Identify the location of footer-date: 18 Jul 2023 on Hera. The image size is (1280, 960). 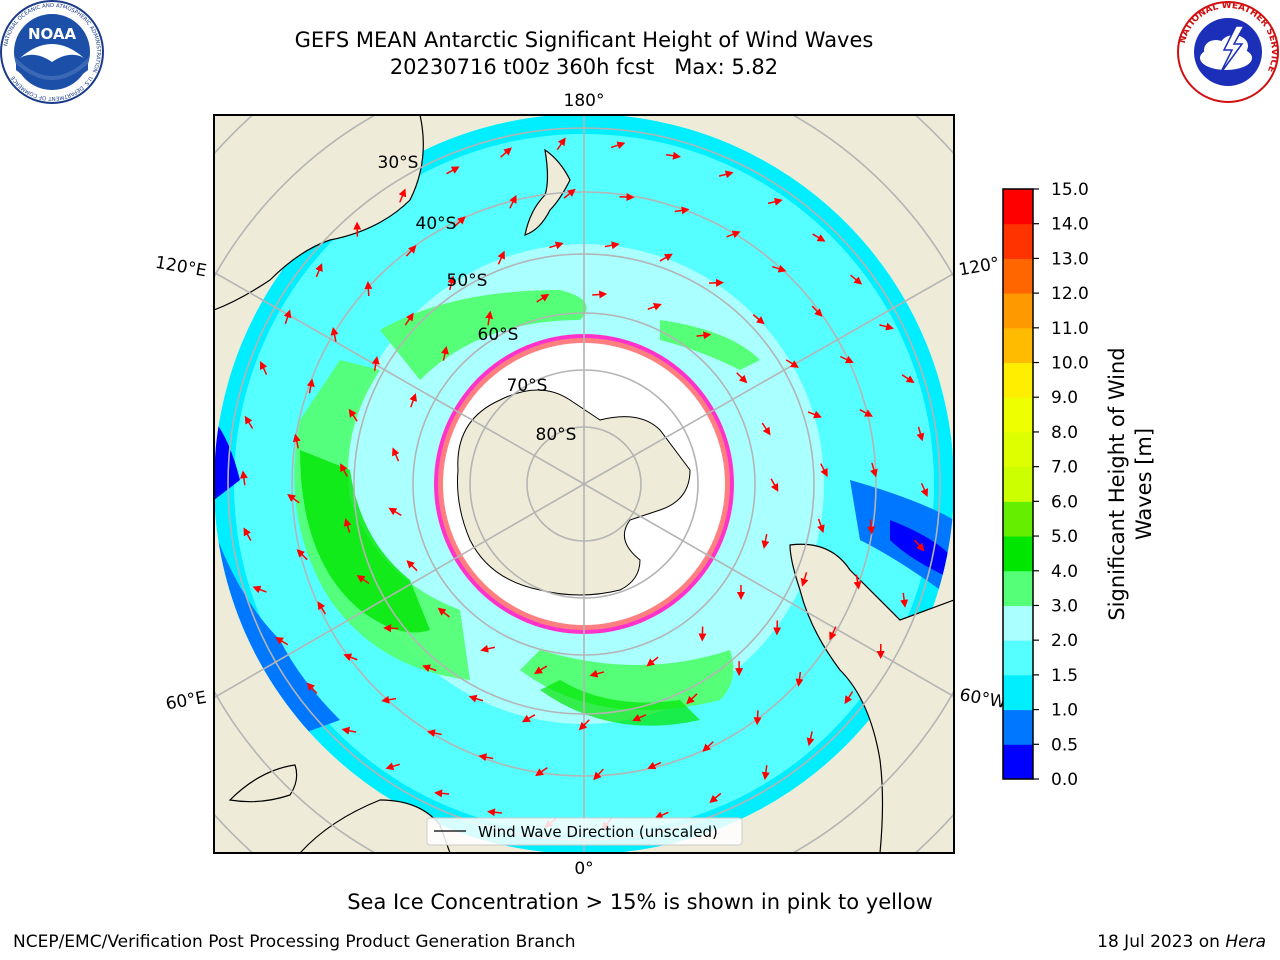
(1181, 942).